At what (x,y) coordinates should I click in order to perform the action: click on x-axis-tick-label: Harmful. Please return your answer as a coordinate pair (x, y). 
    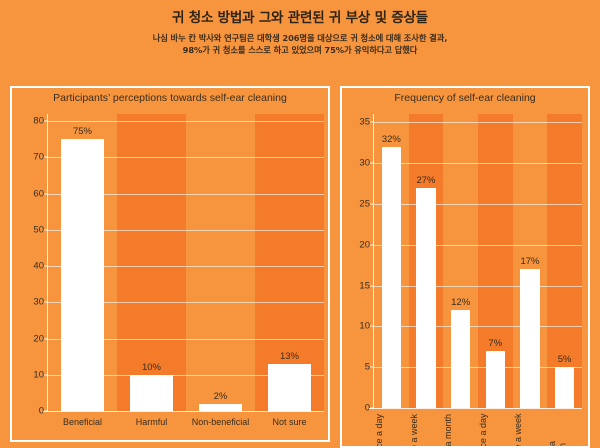
    Looking at the image, I should click on (151, 422).